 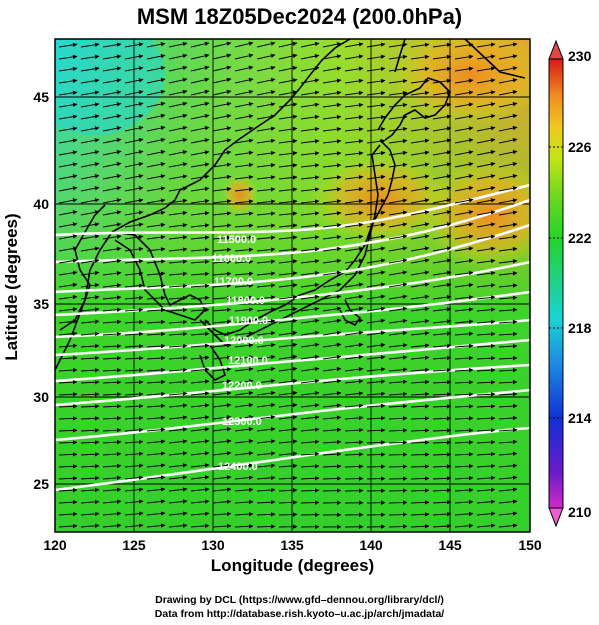 I want to click on x-tick-labels: 120 125 130 135 140 145 150, so click(x=292, y=545).